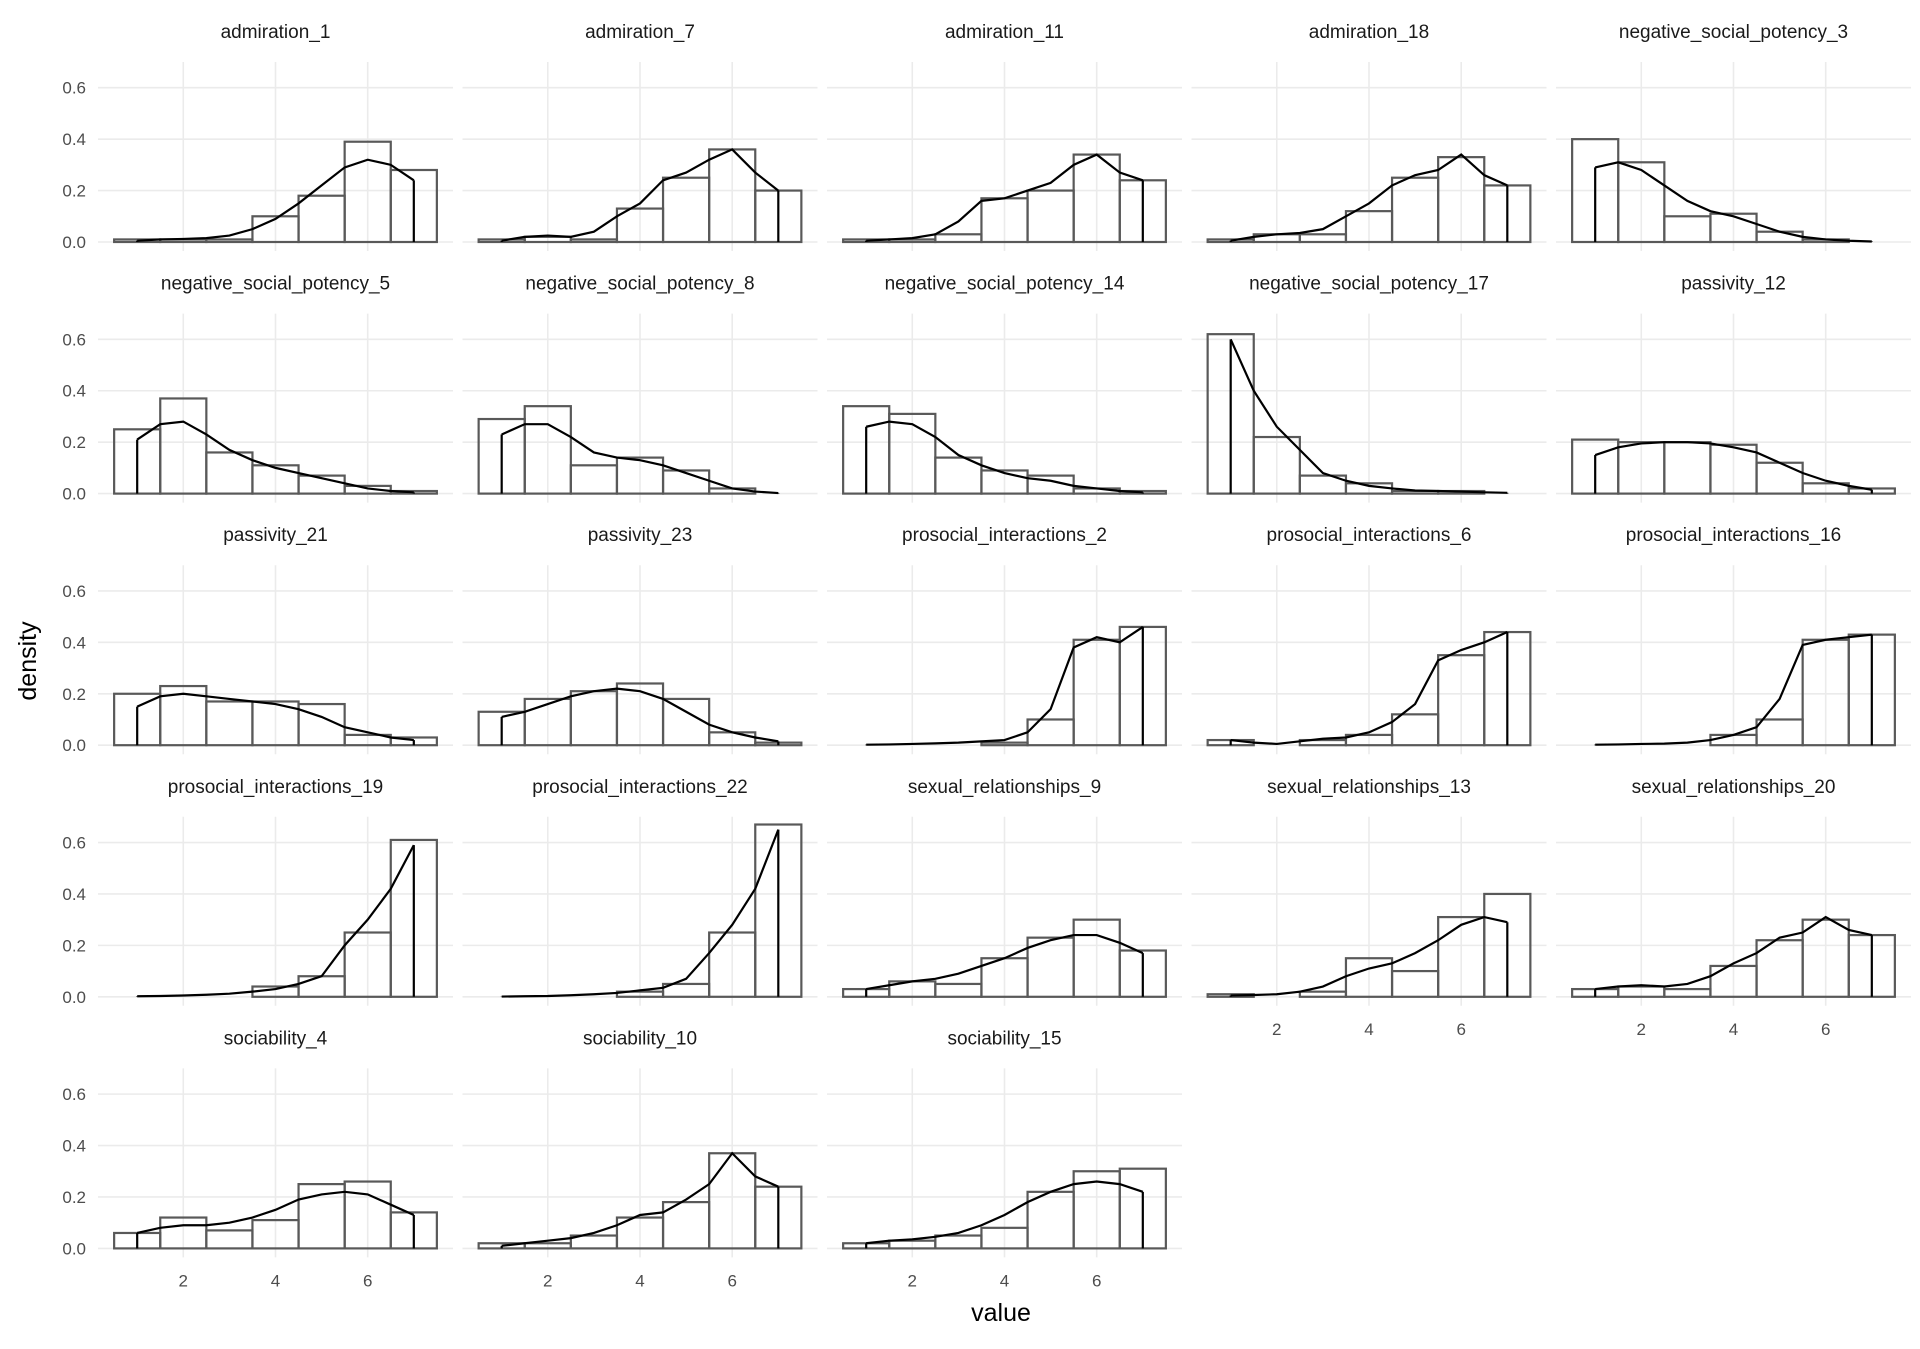 This screenshot has width=1920, height=1349. Describe the element at coordinates (1004, 388) in the screenshot. I see `panel: negative_social_potency_14` at that location.